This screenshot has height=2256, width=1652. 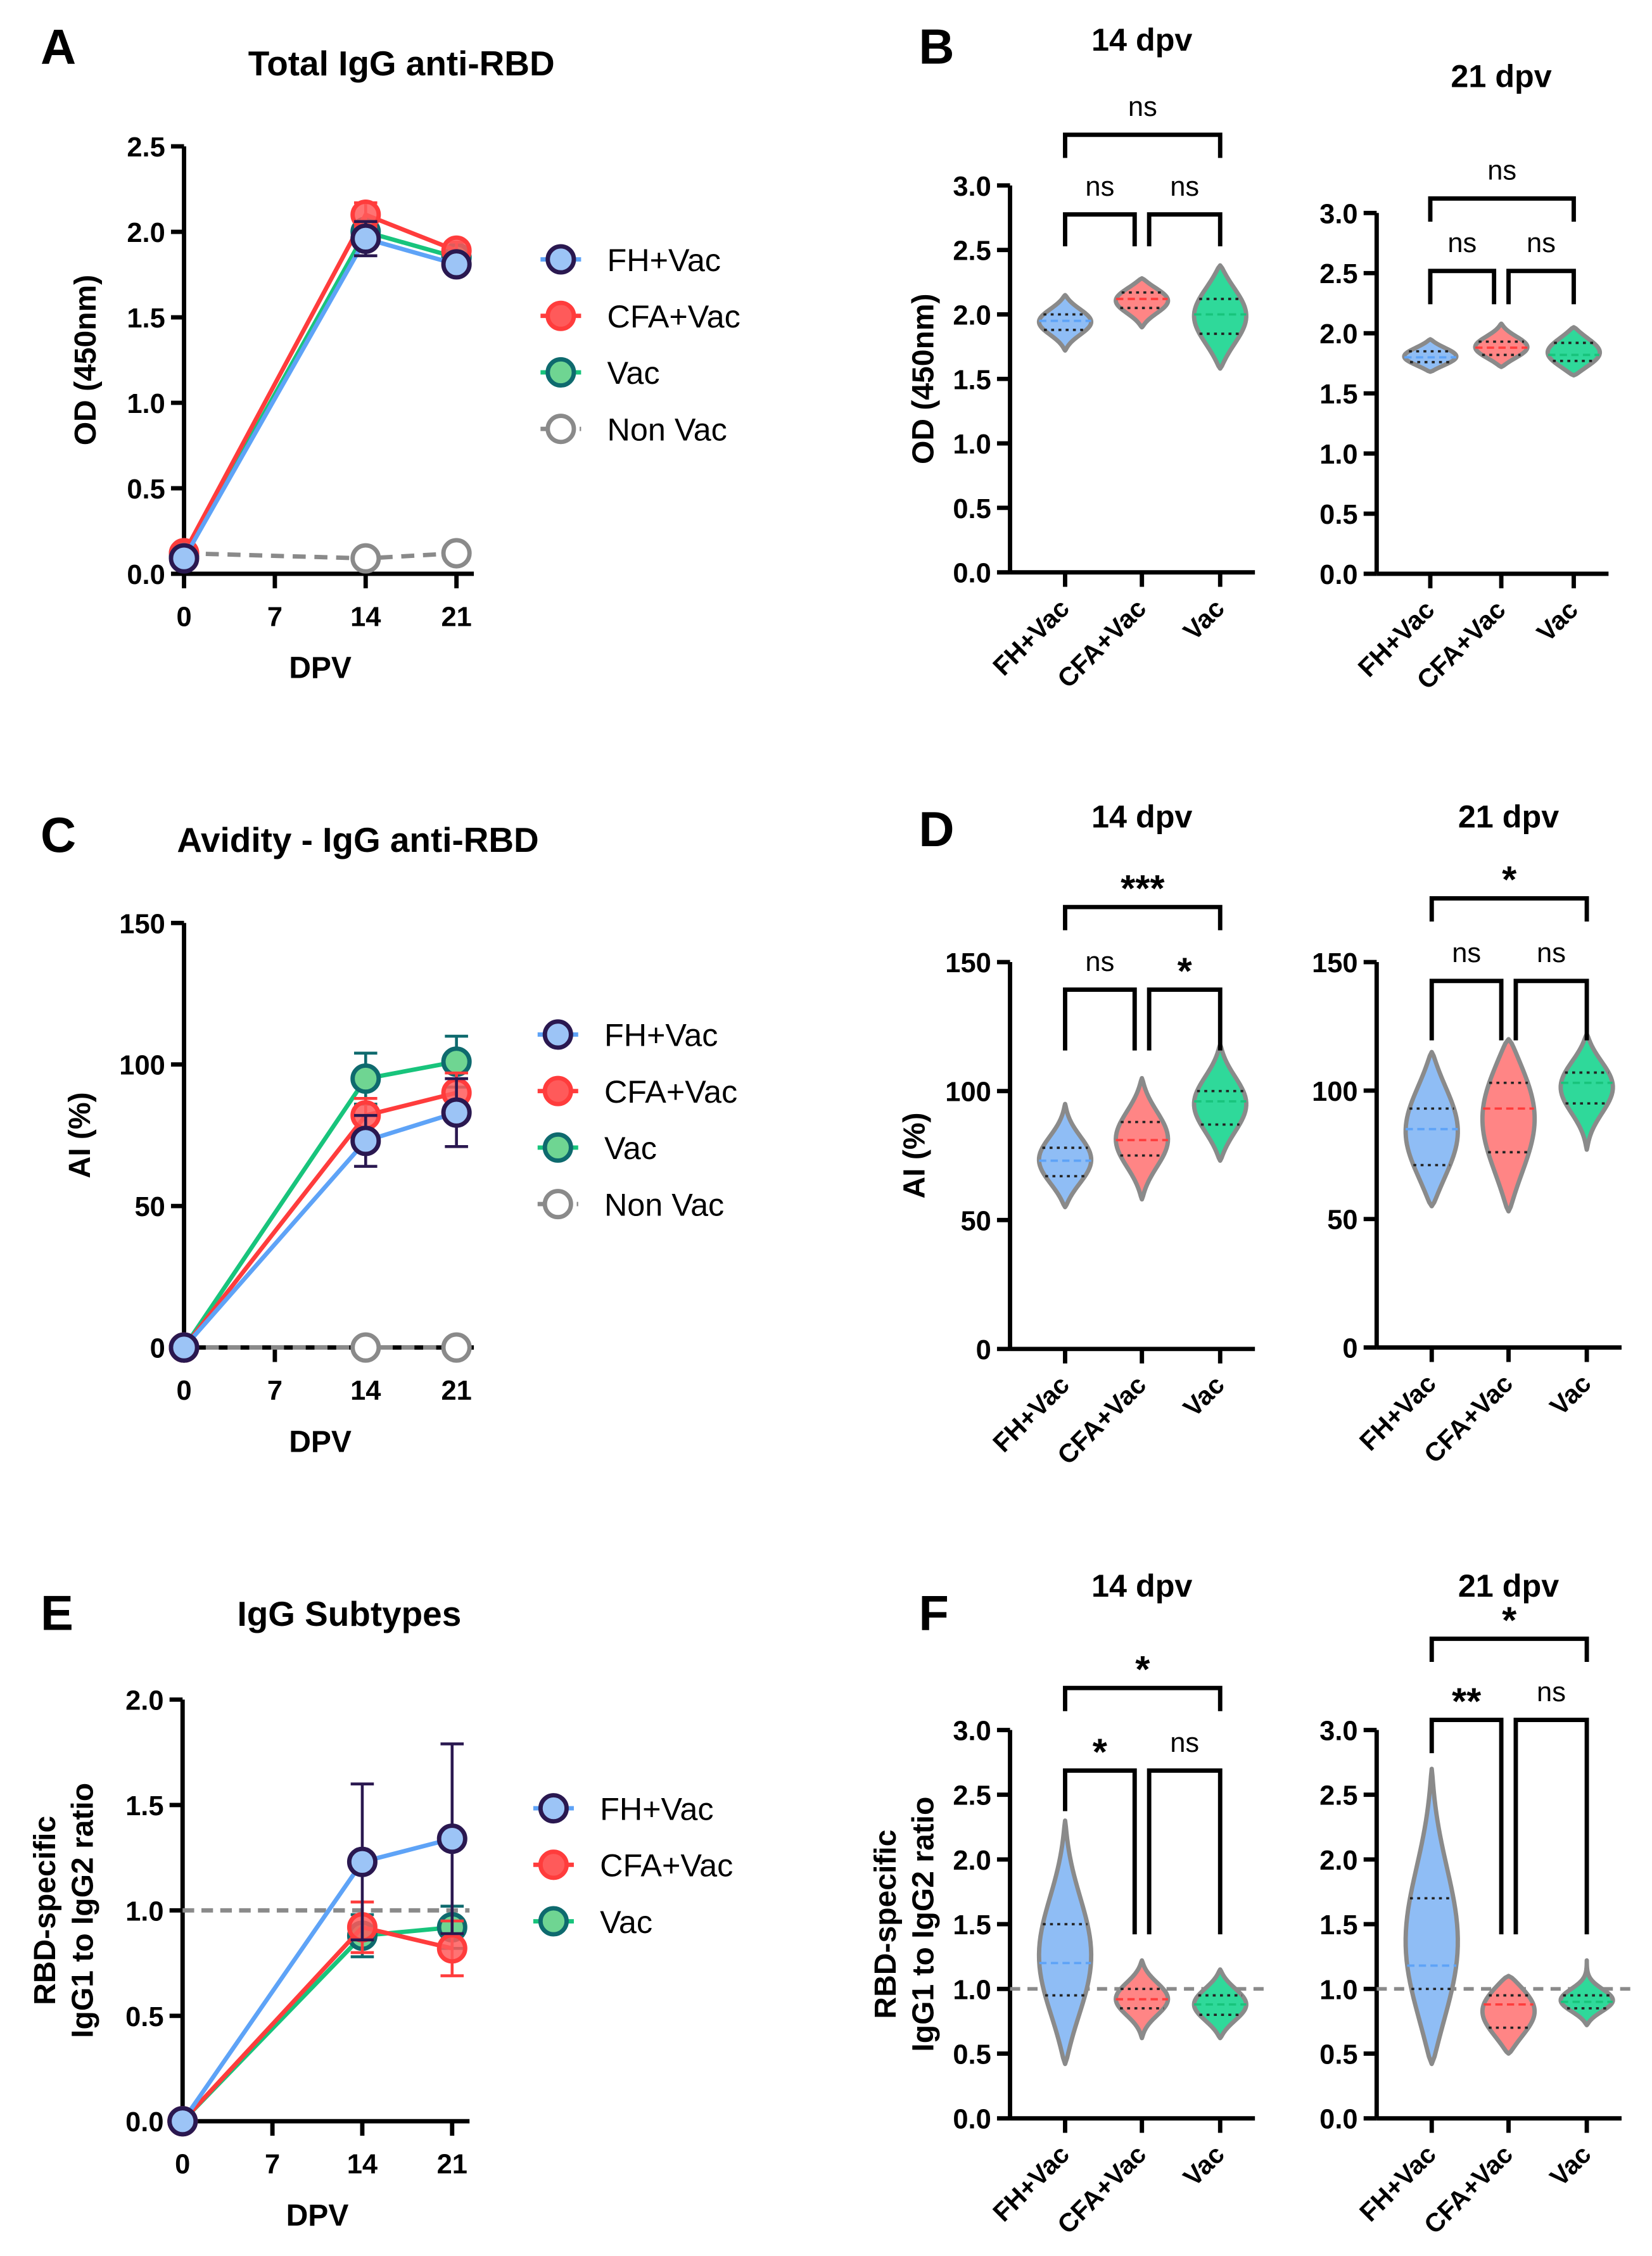 I want to click on panel-letter: C, so click(x=59, y=835).